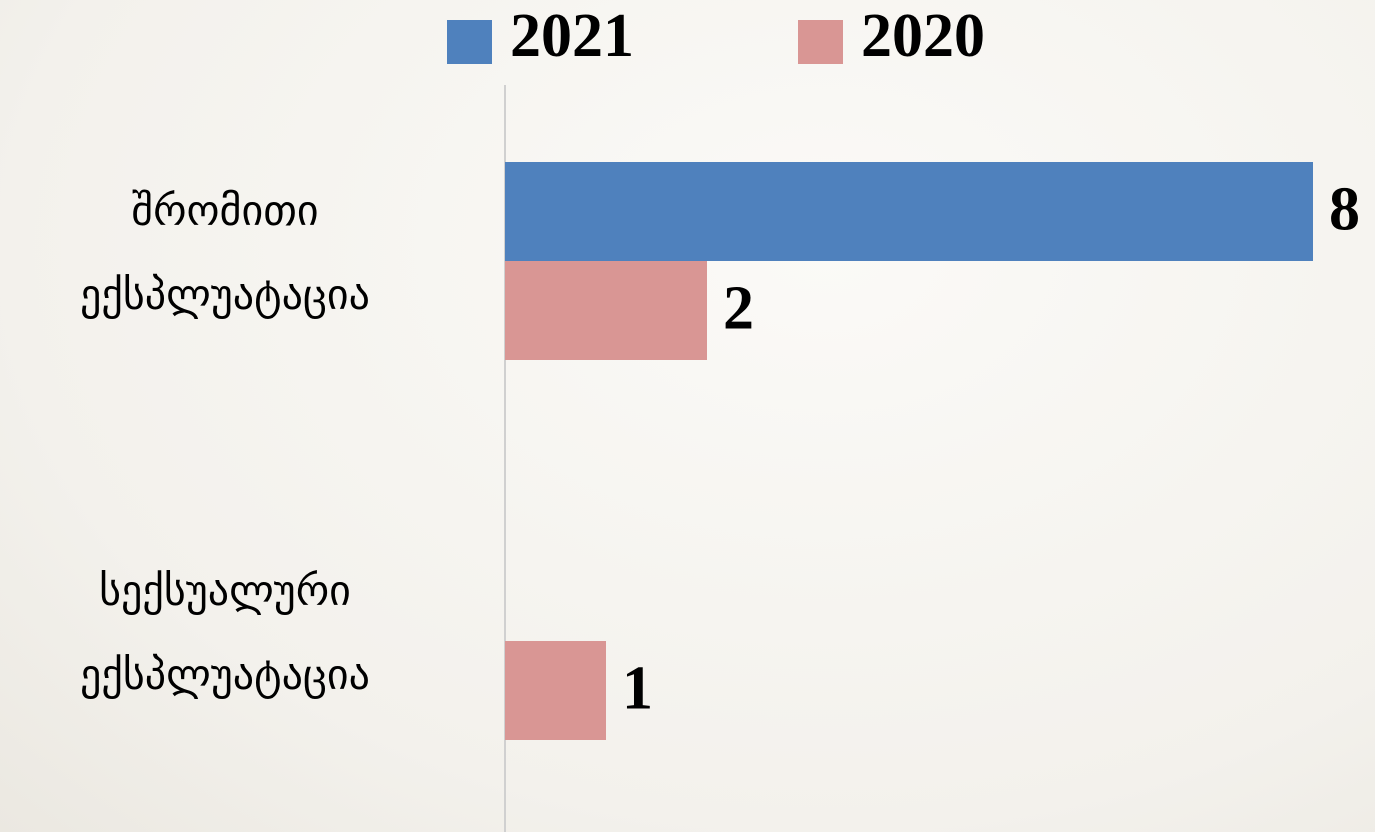  Describe the element at coordinates (225, 252) in the screenshot. I see `category-label: შრომითი ექსპლუატაცია` at that location.